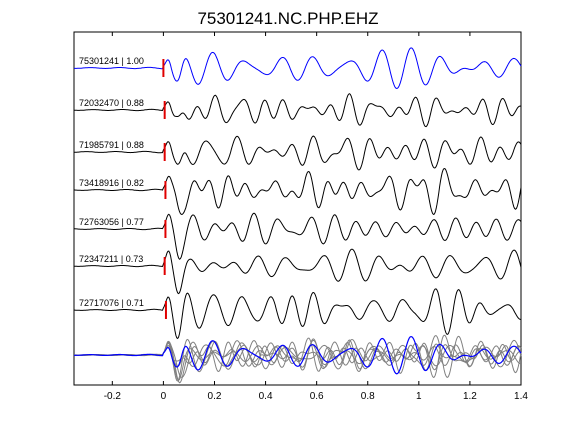 The image size is (576, 432). Describe the element at coordinates (113, 396) in the screenshot. I see `x-tick-label: -0.2` at that location.